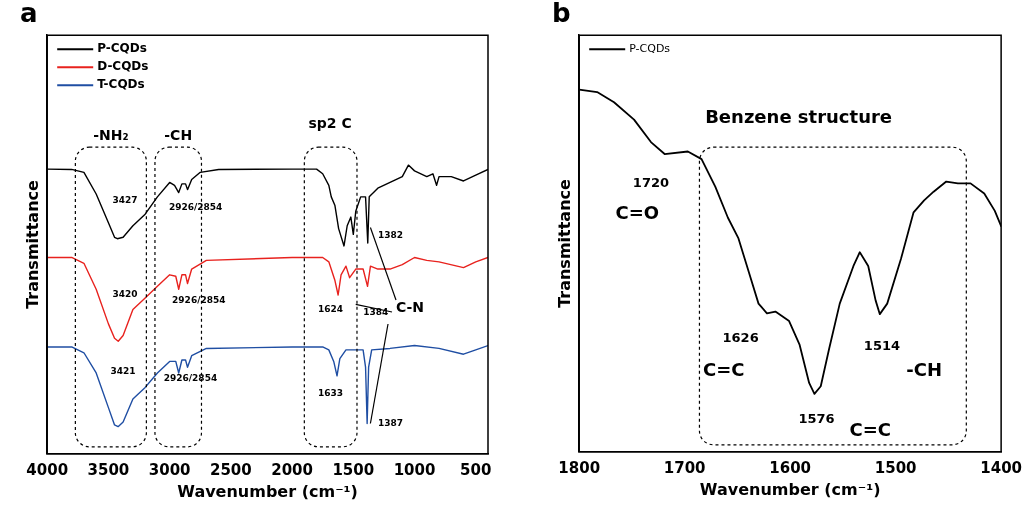 This screenshot has width=1025, height=512. I want to click on annotation: 1624, so click(330, 308).